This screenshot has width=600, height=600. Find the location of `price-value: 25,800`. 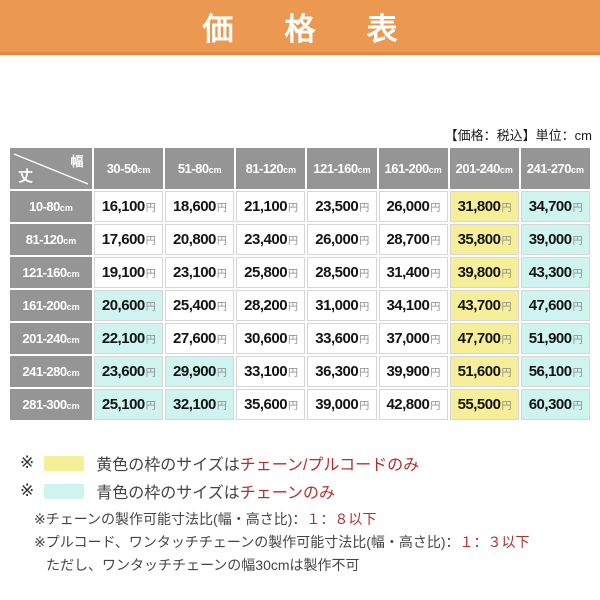

price-value: 25,800 is located at coordinates (266, 272).